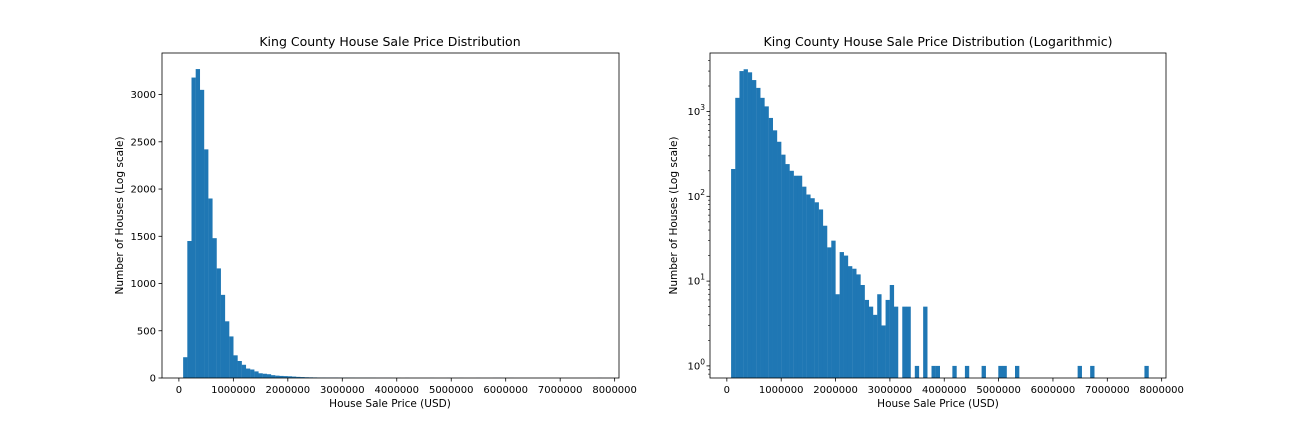 Image resolution: width=1296 pixels, height=432 pixels. I want to click on y-ticks: 0 500 1000 1500 2000 2500 3000, so click(146, 237).